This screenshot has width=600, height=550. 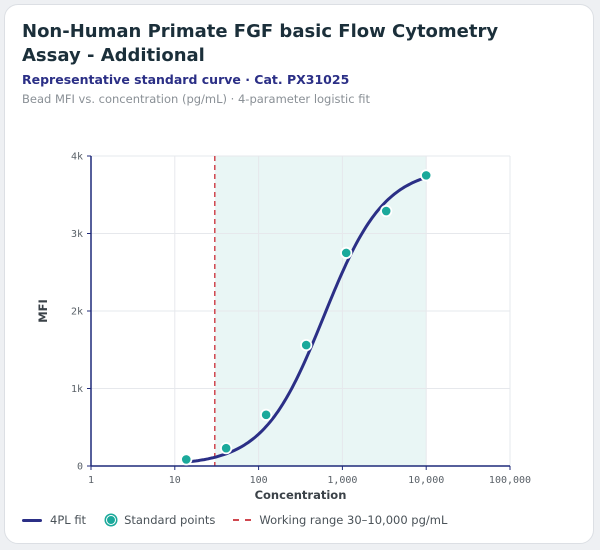 I want to click on legend-points-label: Standard points, so click(x=170, y=520).